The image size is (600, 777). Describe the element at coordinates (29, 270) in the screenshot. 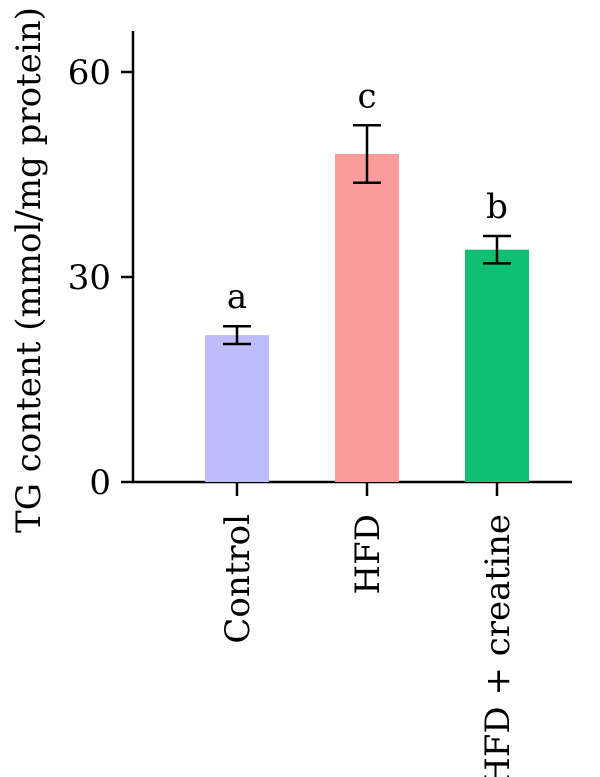

I see `y-axis-title: TG content (mmol/mg protein)` at that location.